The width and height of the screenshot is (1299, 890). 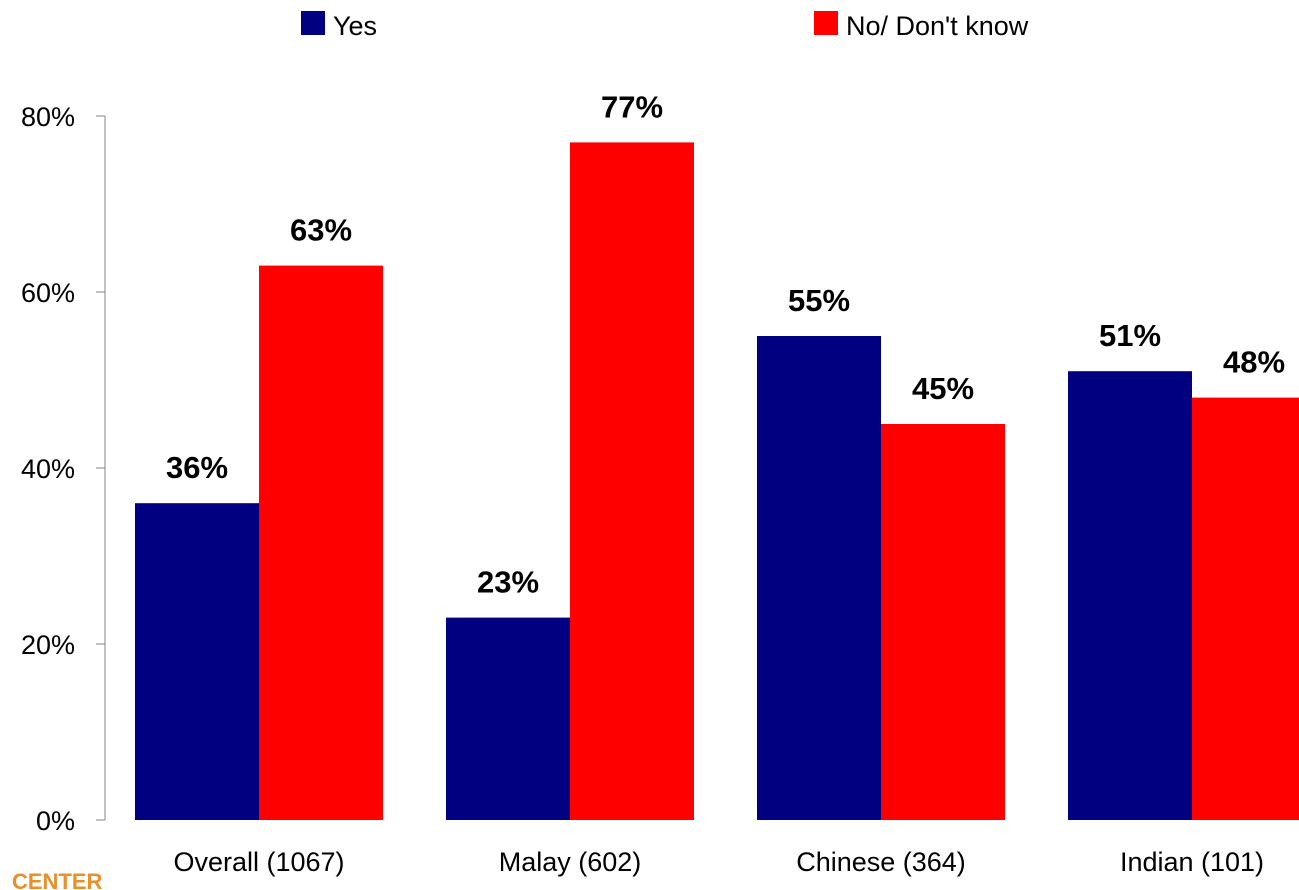 What do you see at coordinates (313, 23) in the screenshot?
I see `legend-swatch-yes` at bounding box center [313, 23].